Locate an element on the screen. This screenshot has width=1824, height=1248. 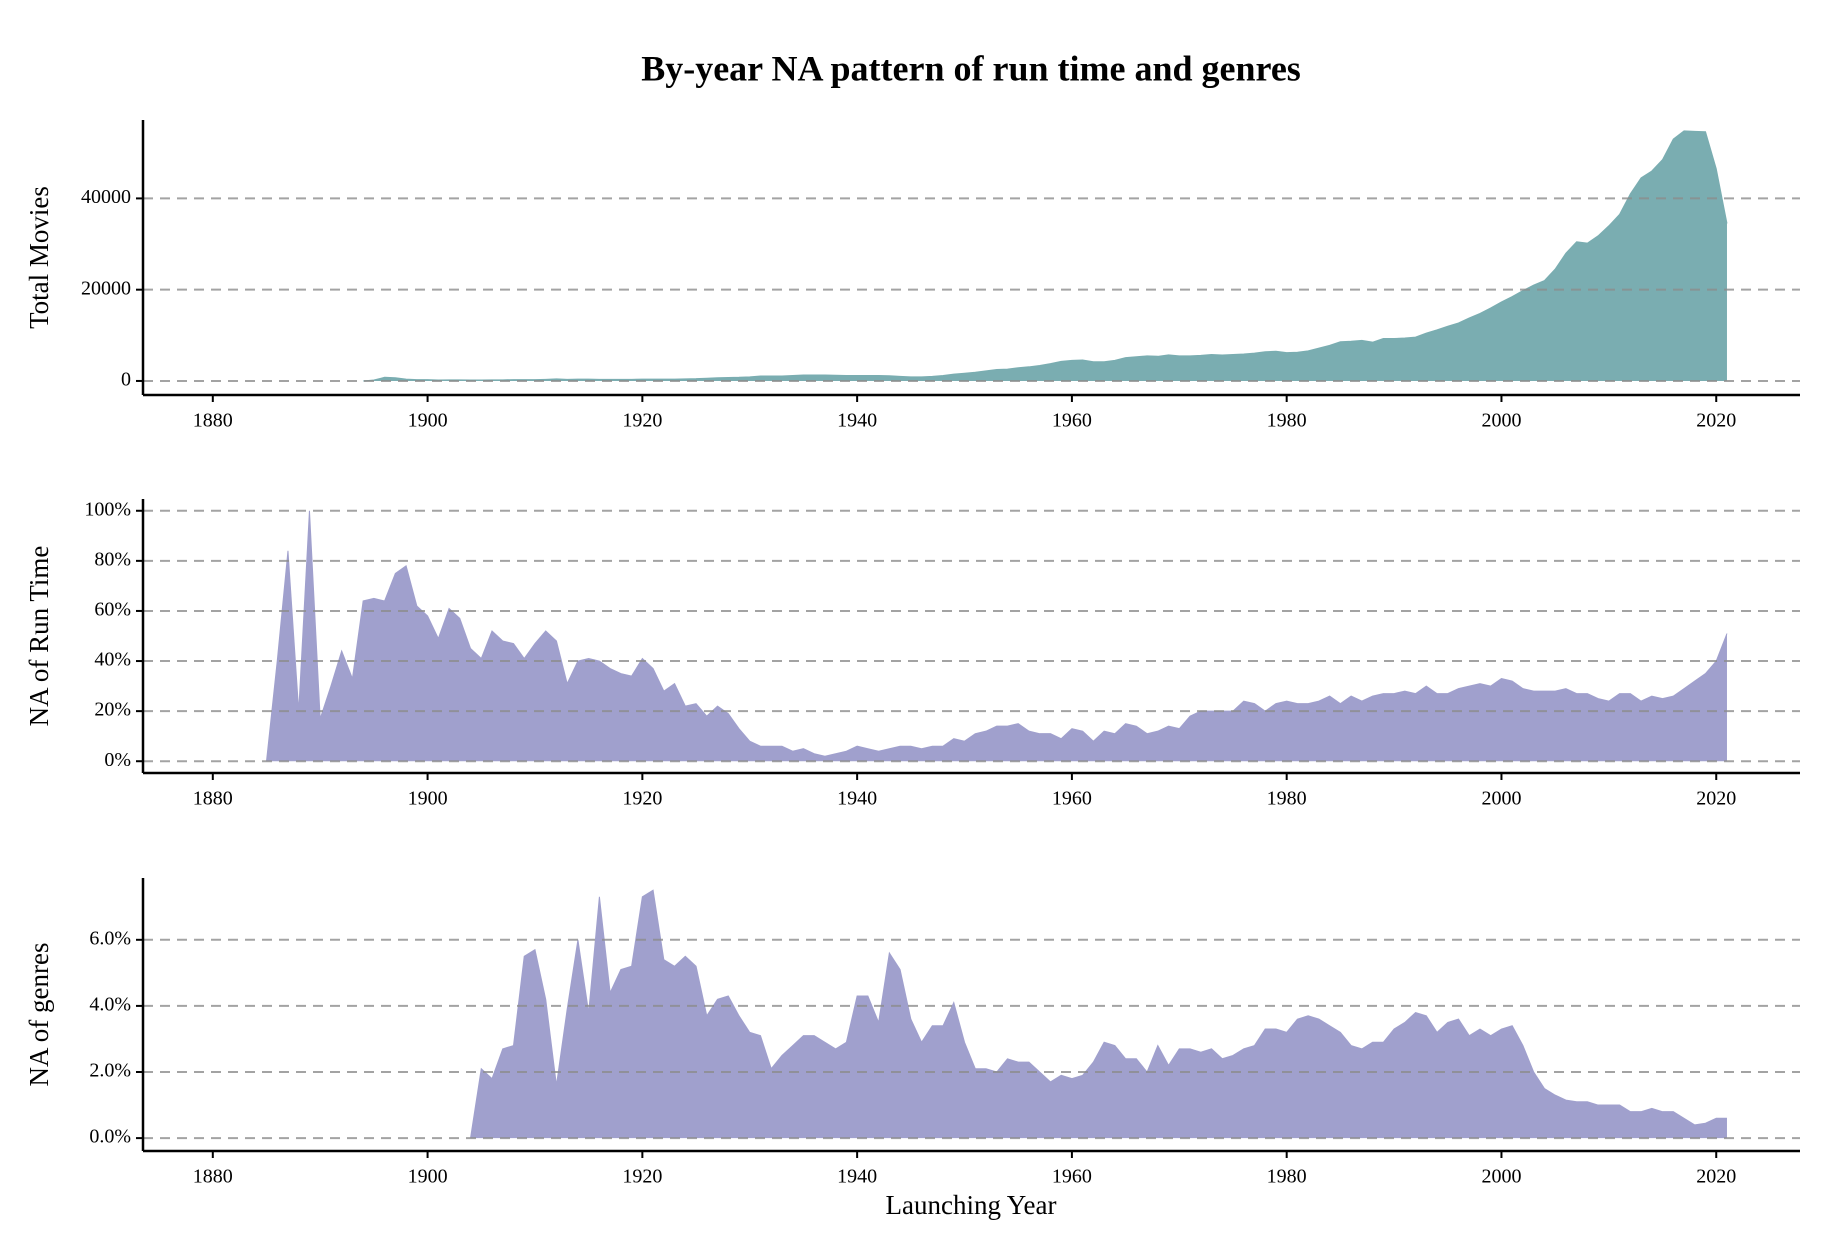
area-fill is located at coordinates (1098, 1014).